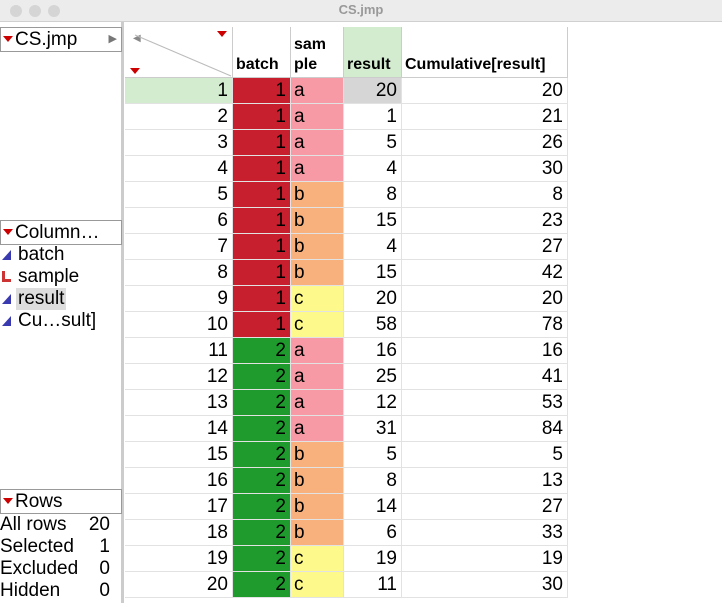 Image resolution: width=722 pixels, height=603 pixels. Describe the element at coordinates (310, 54) in the screenshot. I see `column-header-label: sample` at that location.